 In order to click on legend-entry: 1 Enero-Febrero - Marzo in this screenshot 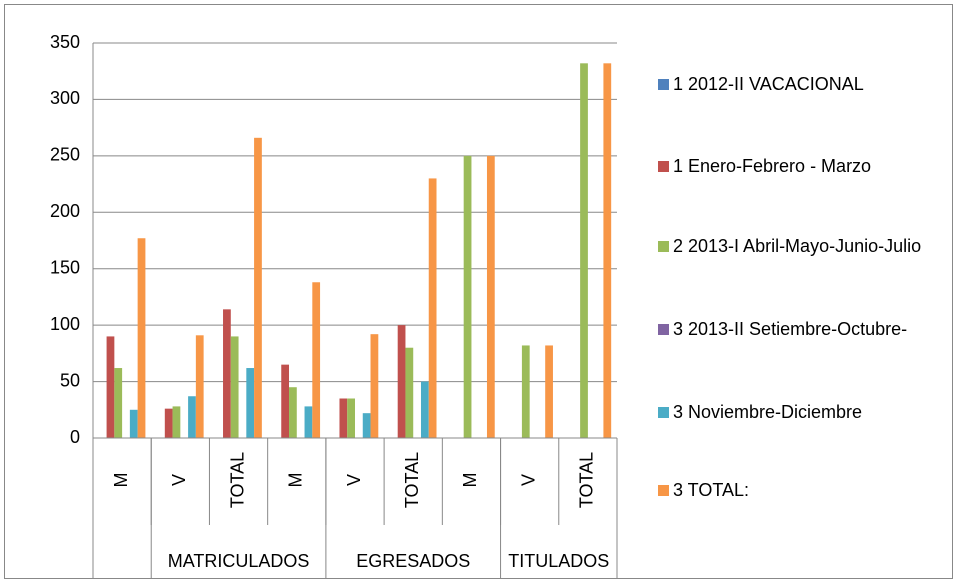, I will do `click(803, 166)`.